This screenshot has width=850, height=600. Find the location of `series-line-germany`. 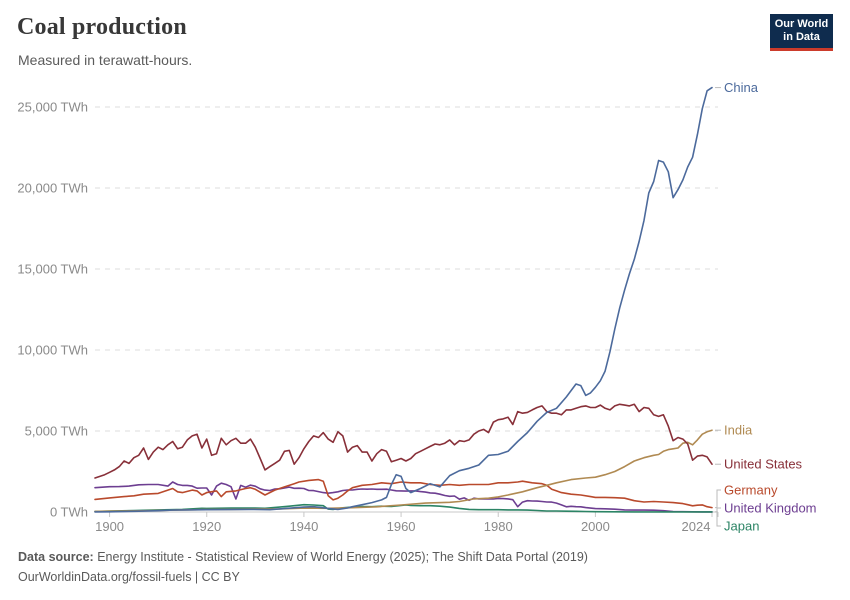

series-line-germany is located at coordinates (403, 493).